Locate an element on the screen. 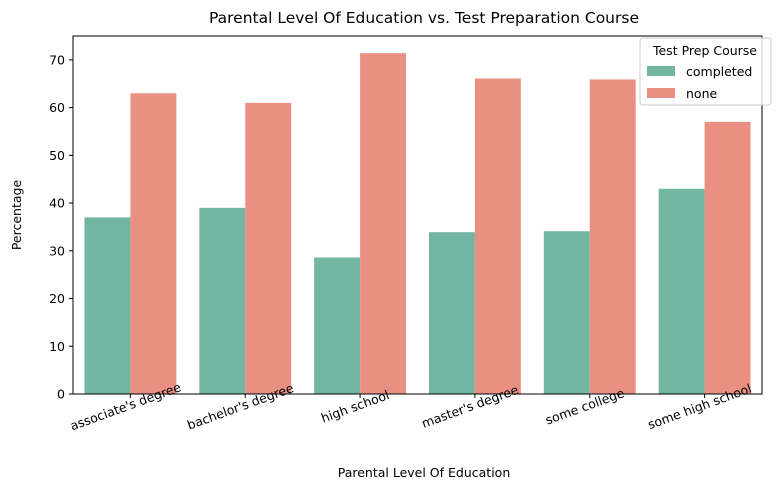 The width and height of the screenshot is (783, 490). bar-bachelor-s-degree-none is located at coordinates (268, 248).